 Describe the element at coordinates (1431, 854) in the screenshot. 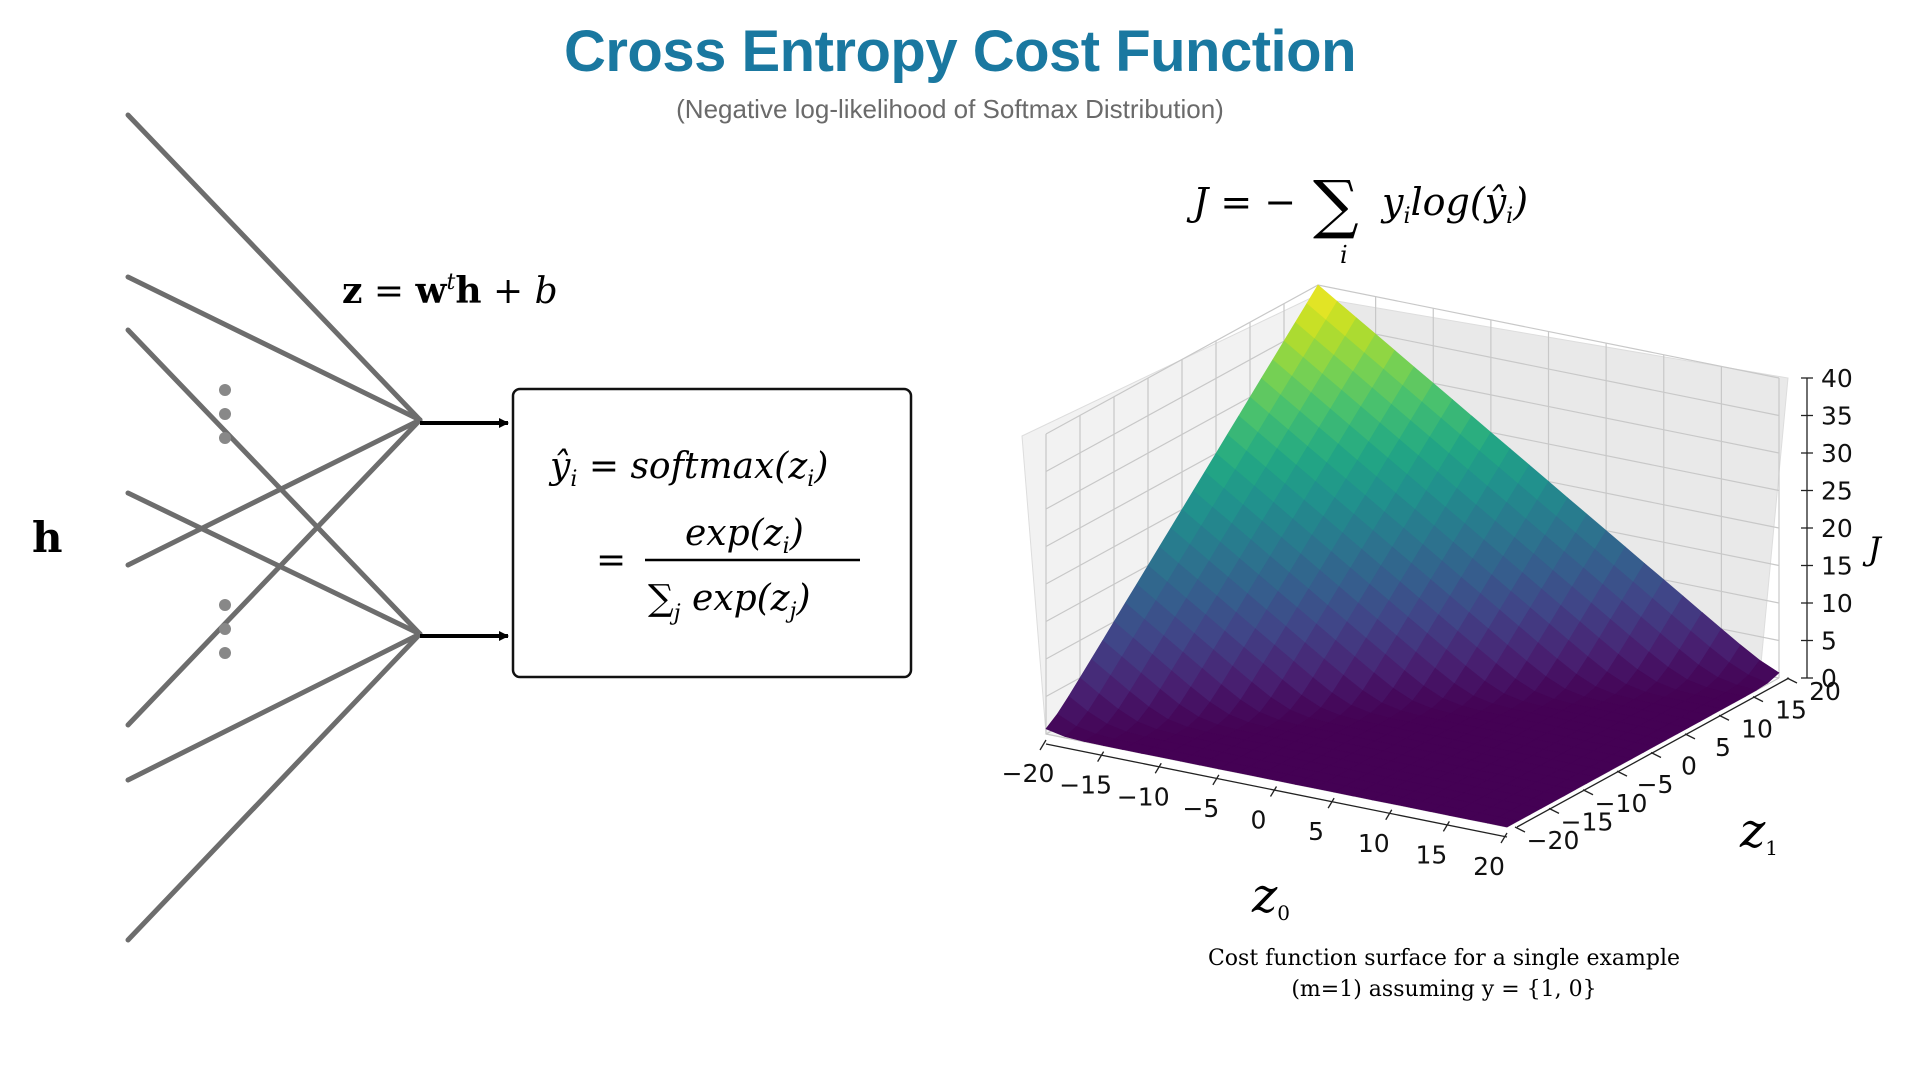

I see `x-tick-label: 15` at that location.